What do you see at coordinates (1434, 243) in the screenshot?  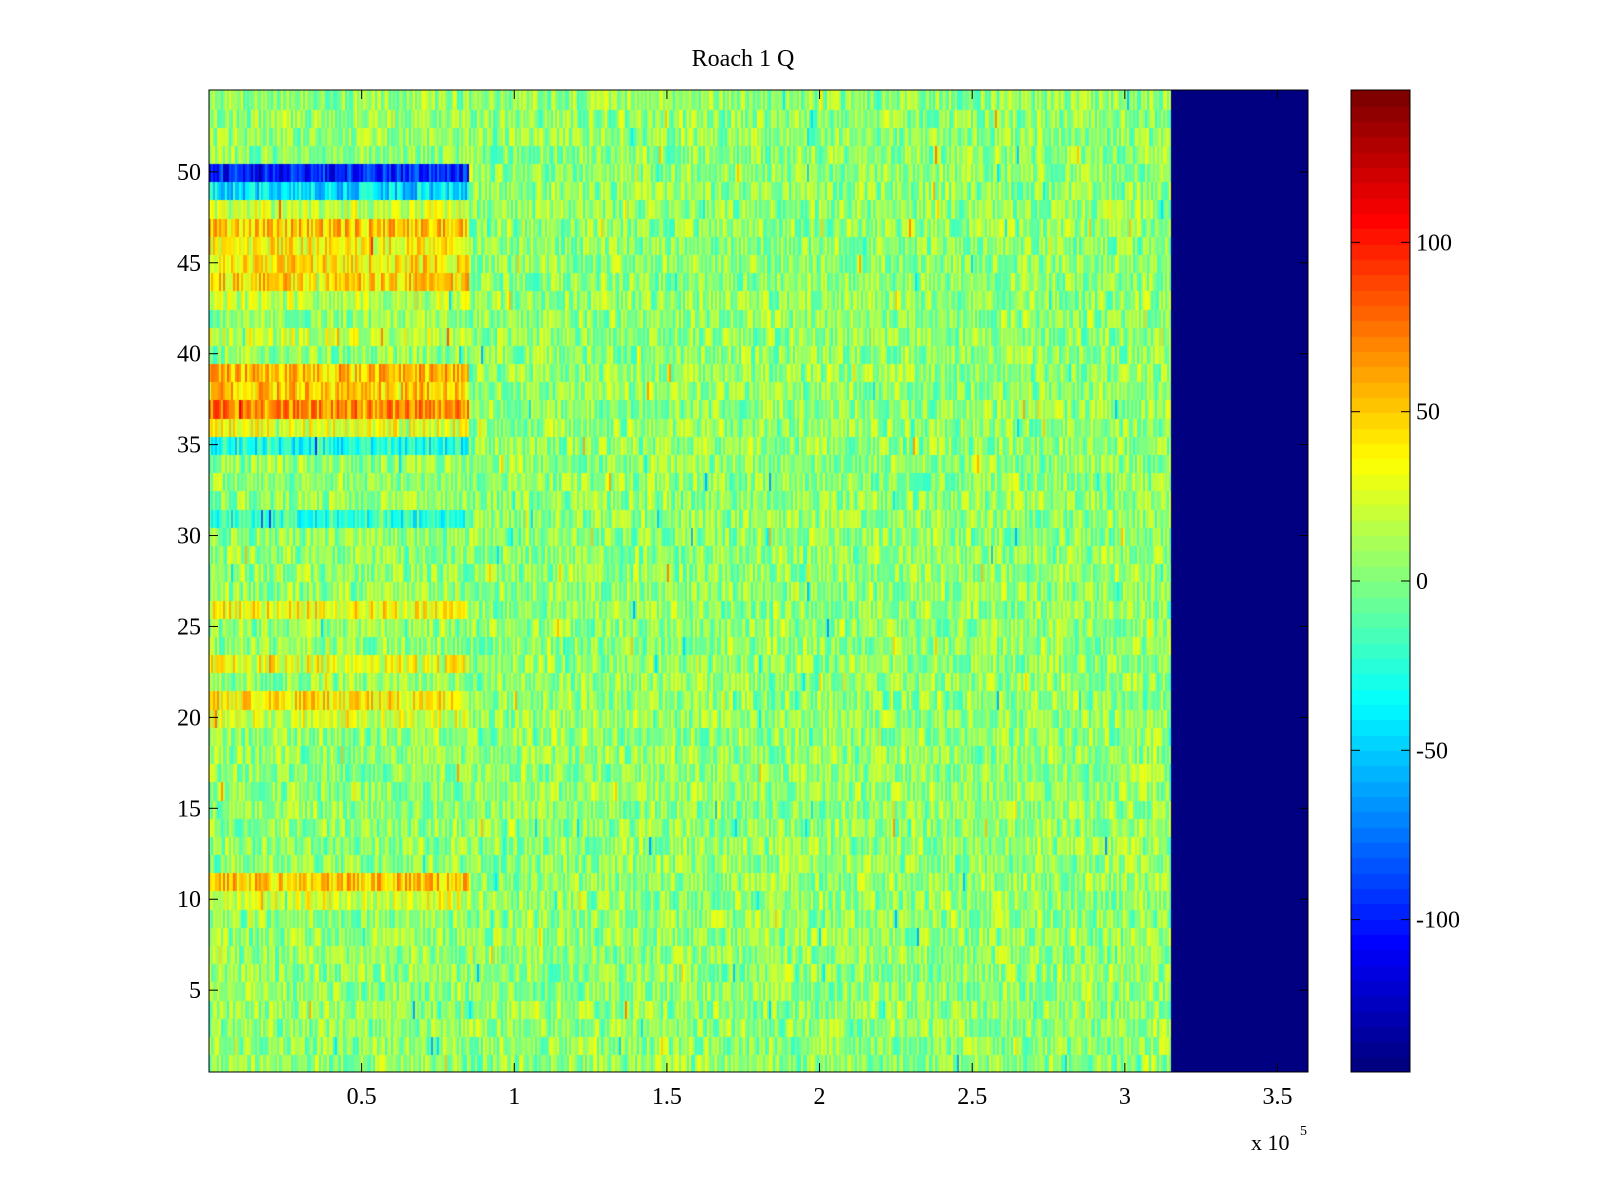 I see `colorbar-tick-label: 100` at bounding box center [1434, 243].